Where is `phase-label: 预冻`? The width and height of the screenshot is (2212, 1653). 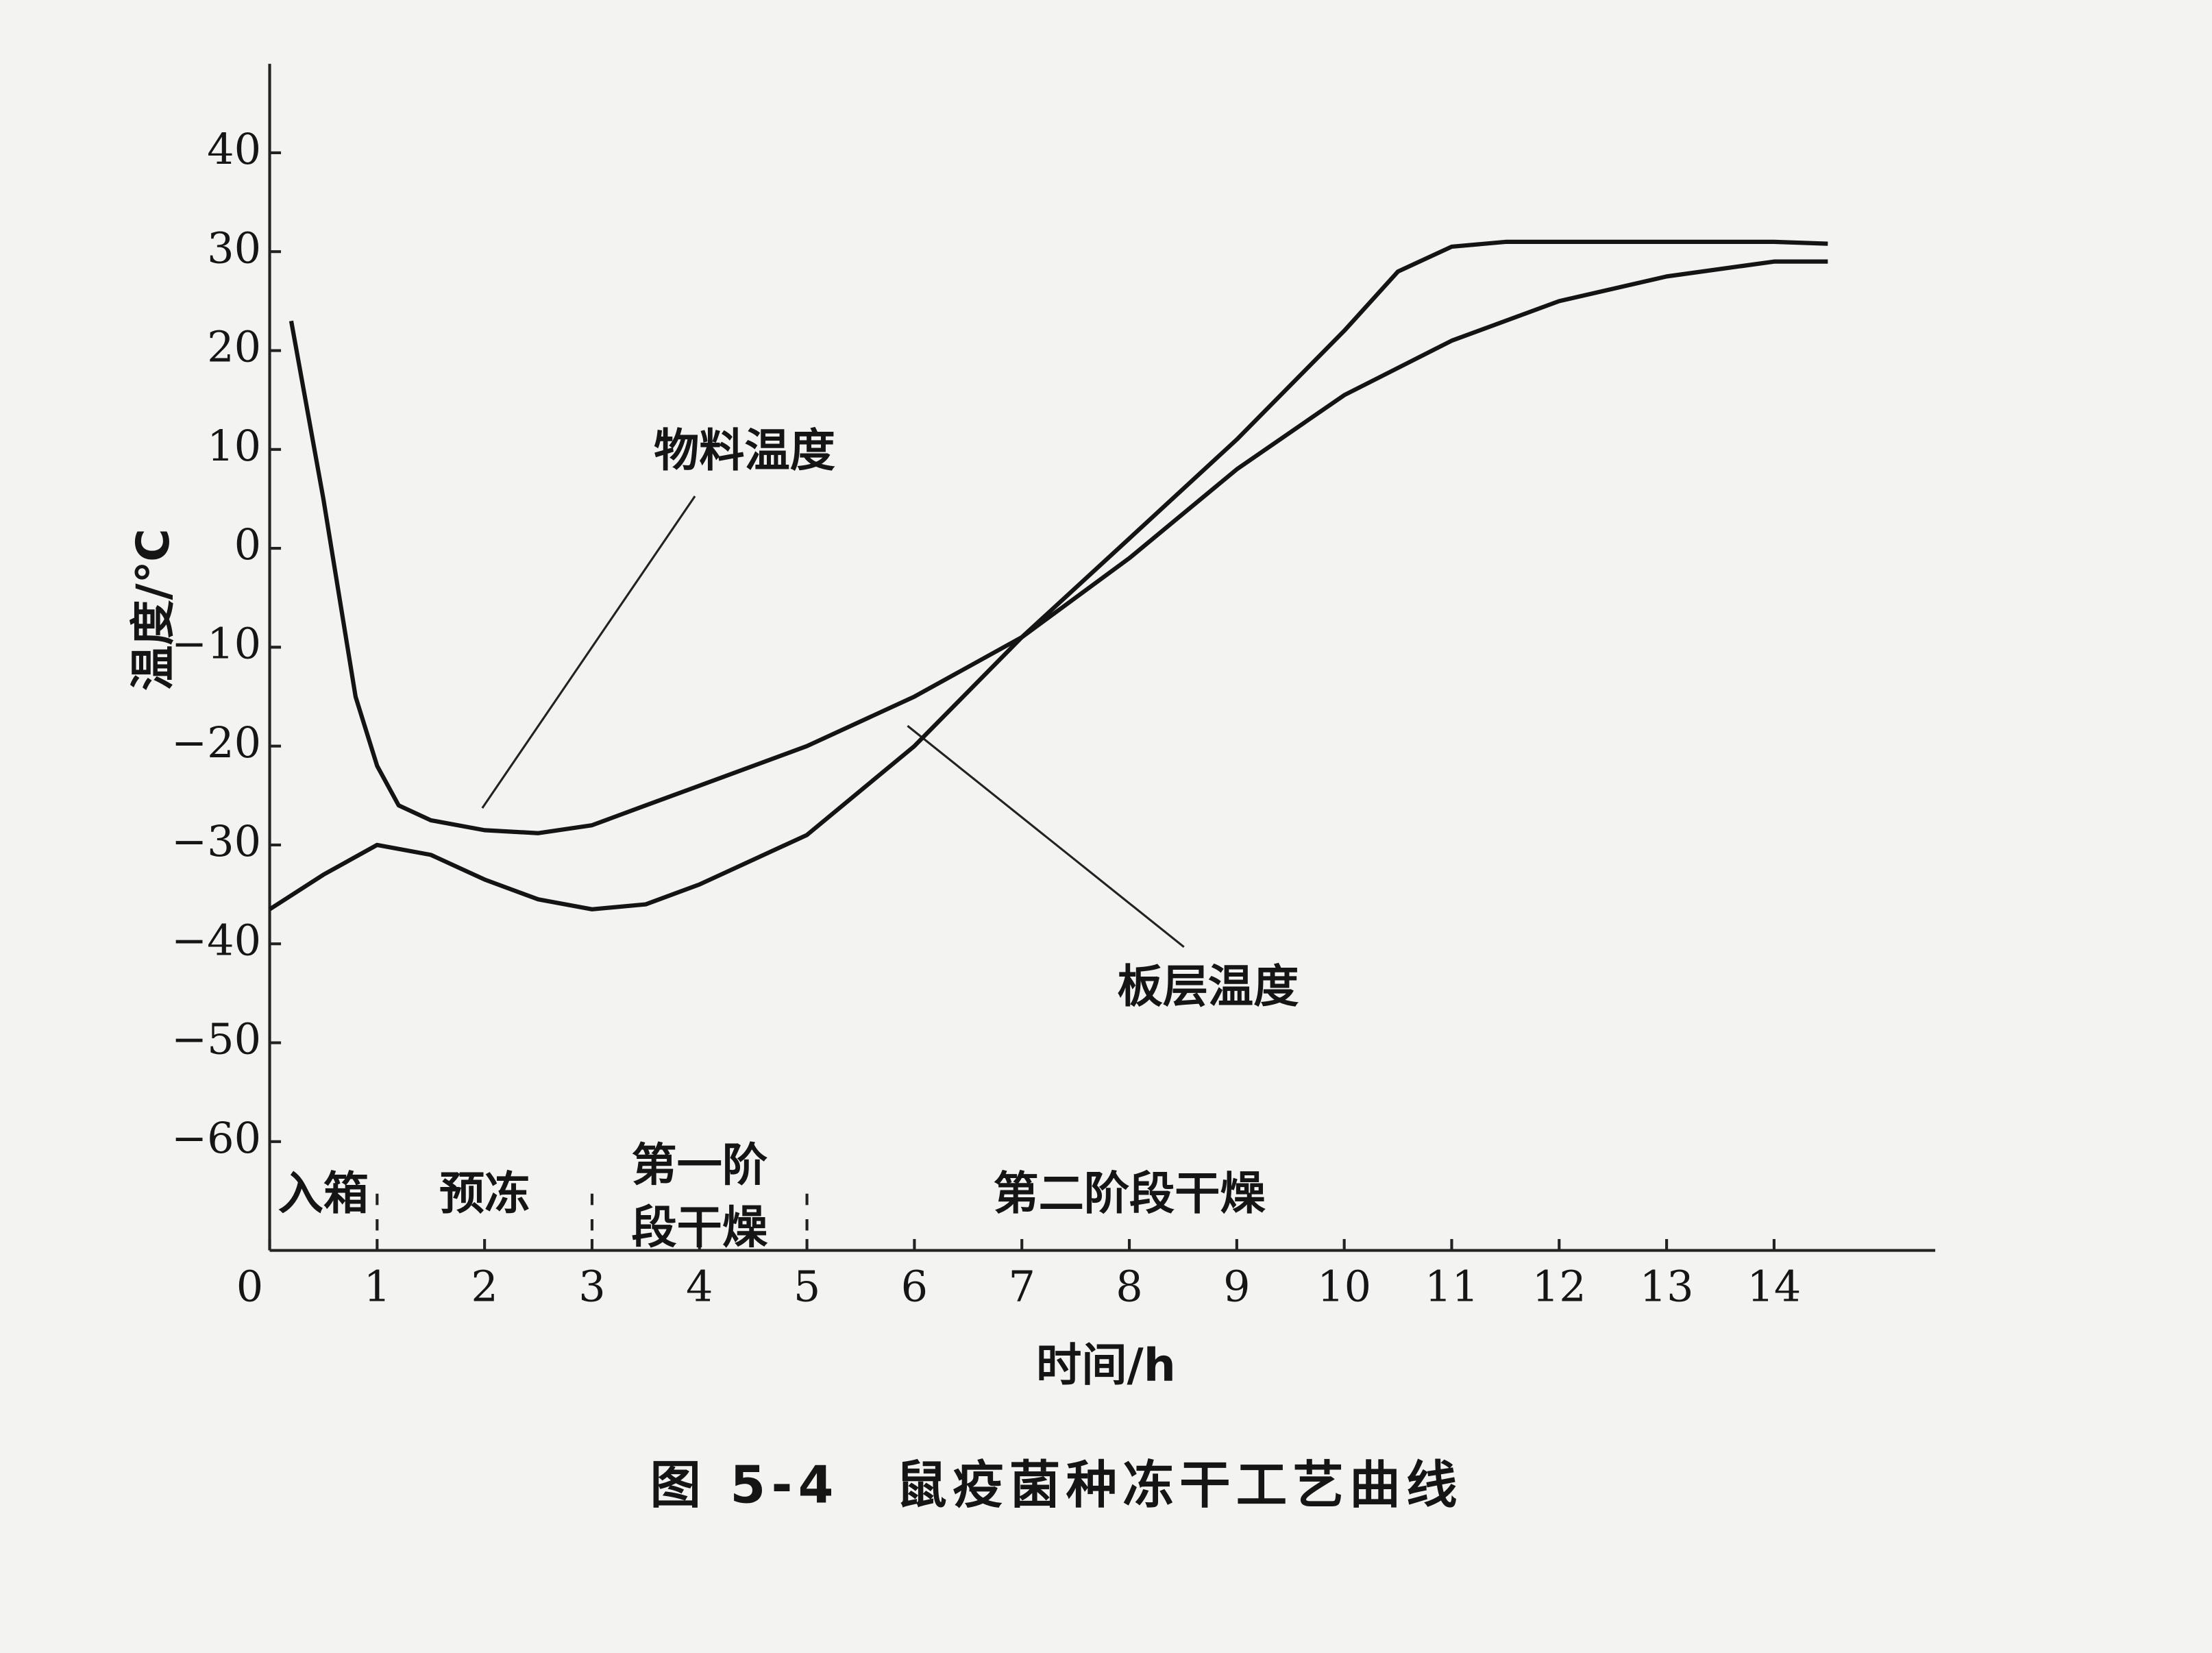 phase-label: 预冻 is located at coordinates (485, 1193).